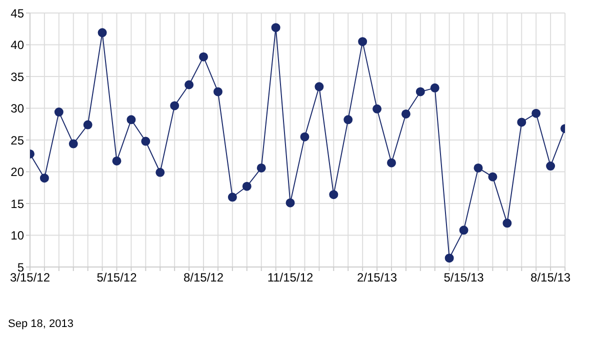 This screenshot has height=340, width=600. What do you see at coordinates (550, 277) in the screenshot?
I see `x-tick-label: 8/15/13` at bounding box center [550, 277].